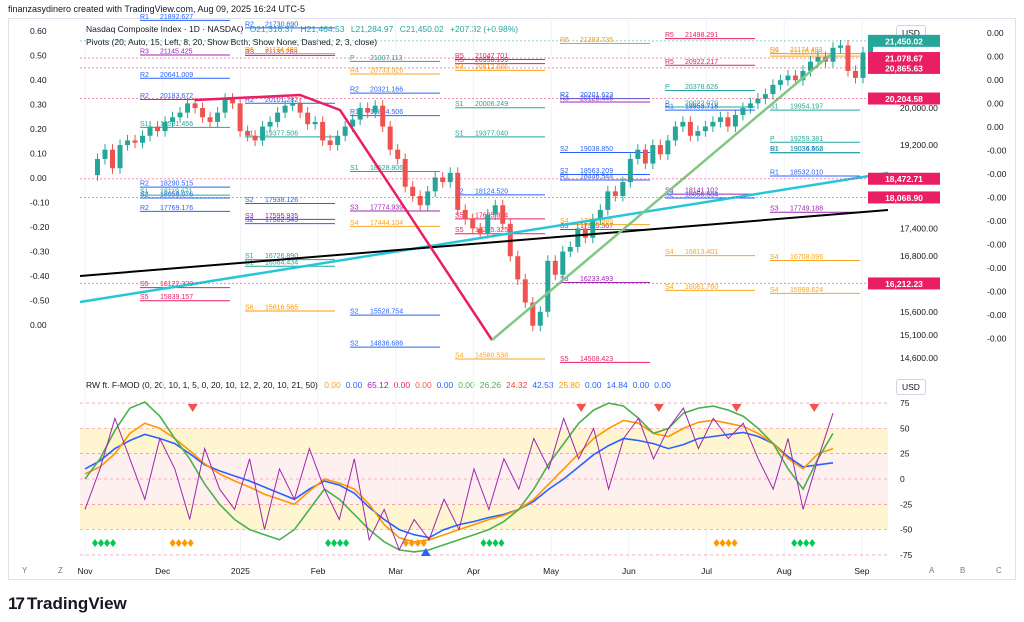 The width and height of the screenshot is (1024, 622). What do you see at coordinates (963, 570) in the screenshot?
I see `corner-b: B` at bounding box center [963, 570].